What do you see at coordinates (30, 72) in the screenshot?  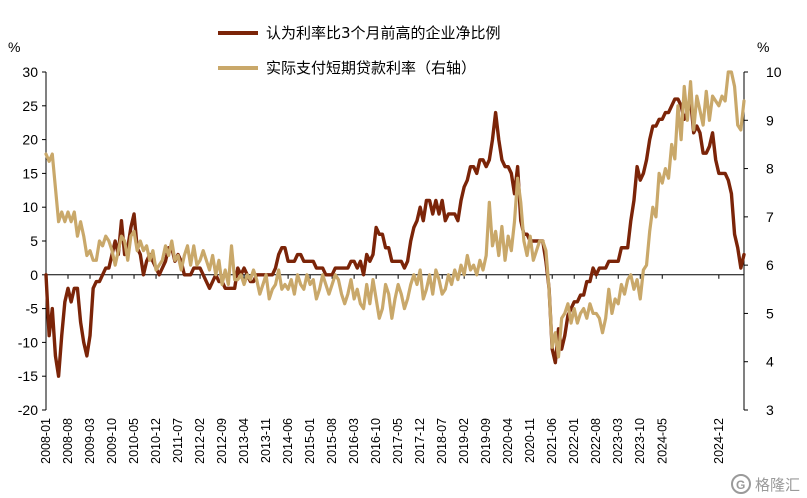 I see `left-axis-tick-label: 30` at bounding box center [30, 72].